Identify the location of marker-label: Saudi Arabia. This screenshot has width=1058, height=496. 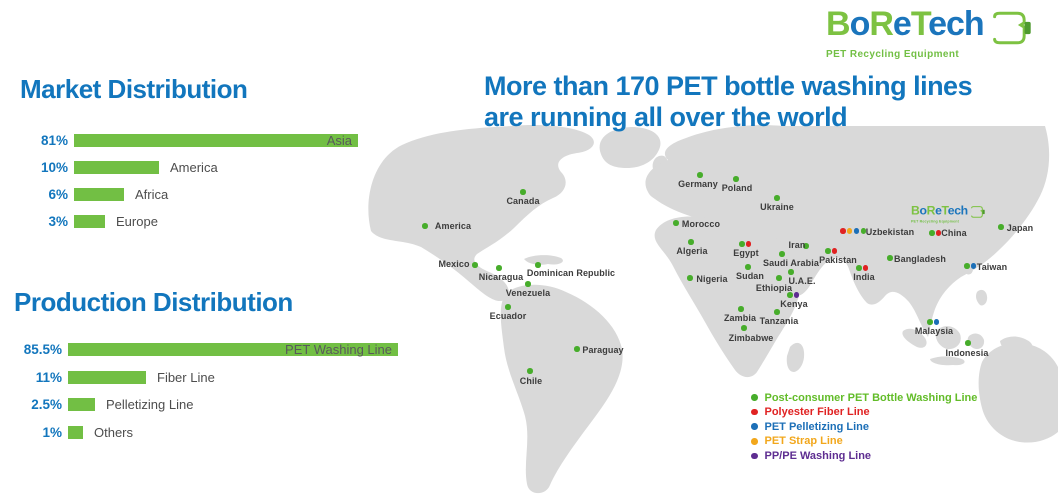
(791, 263).